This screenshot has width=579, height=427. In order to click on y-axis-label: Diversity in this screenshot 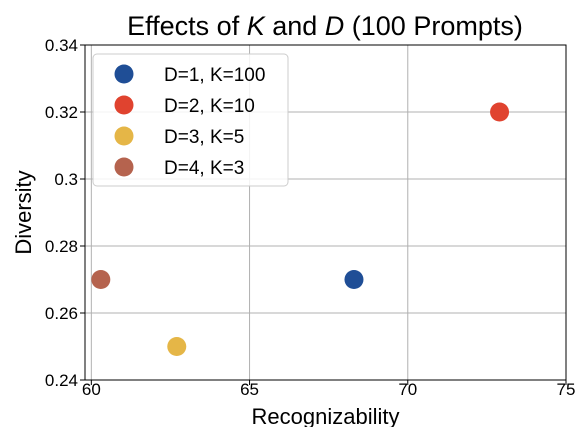, I will do `click(23, 212)`.